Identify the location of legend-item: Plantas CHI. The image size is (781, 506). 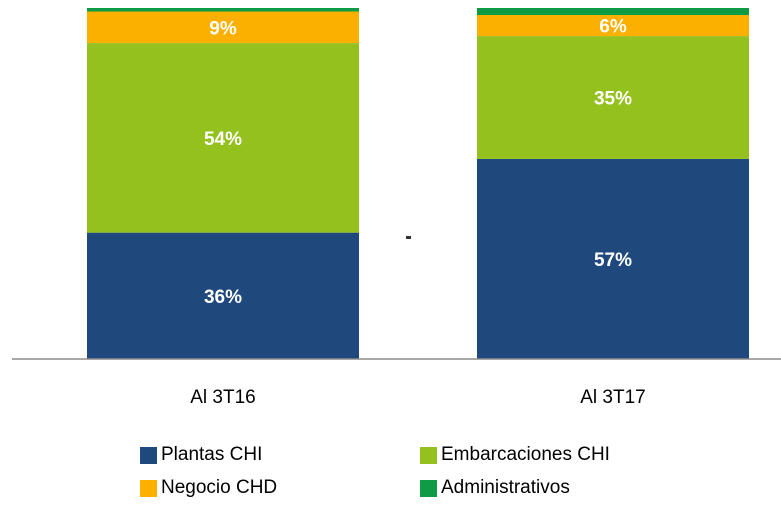
(201, 455).